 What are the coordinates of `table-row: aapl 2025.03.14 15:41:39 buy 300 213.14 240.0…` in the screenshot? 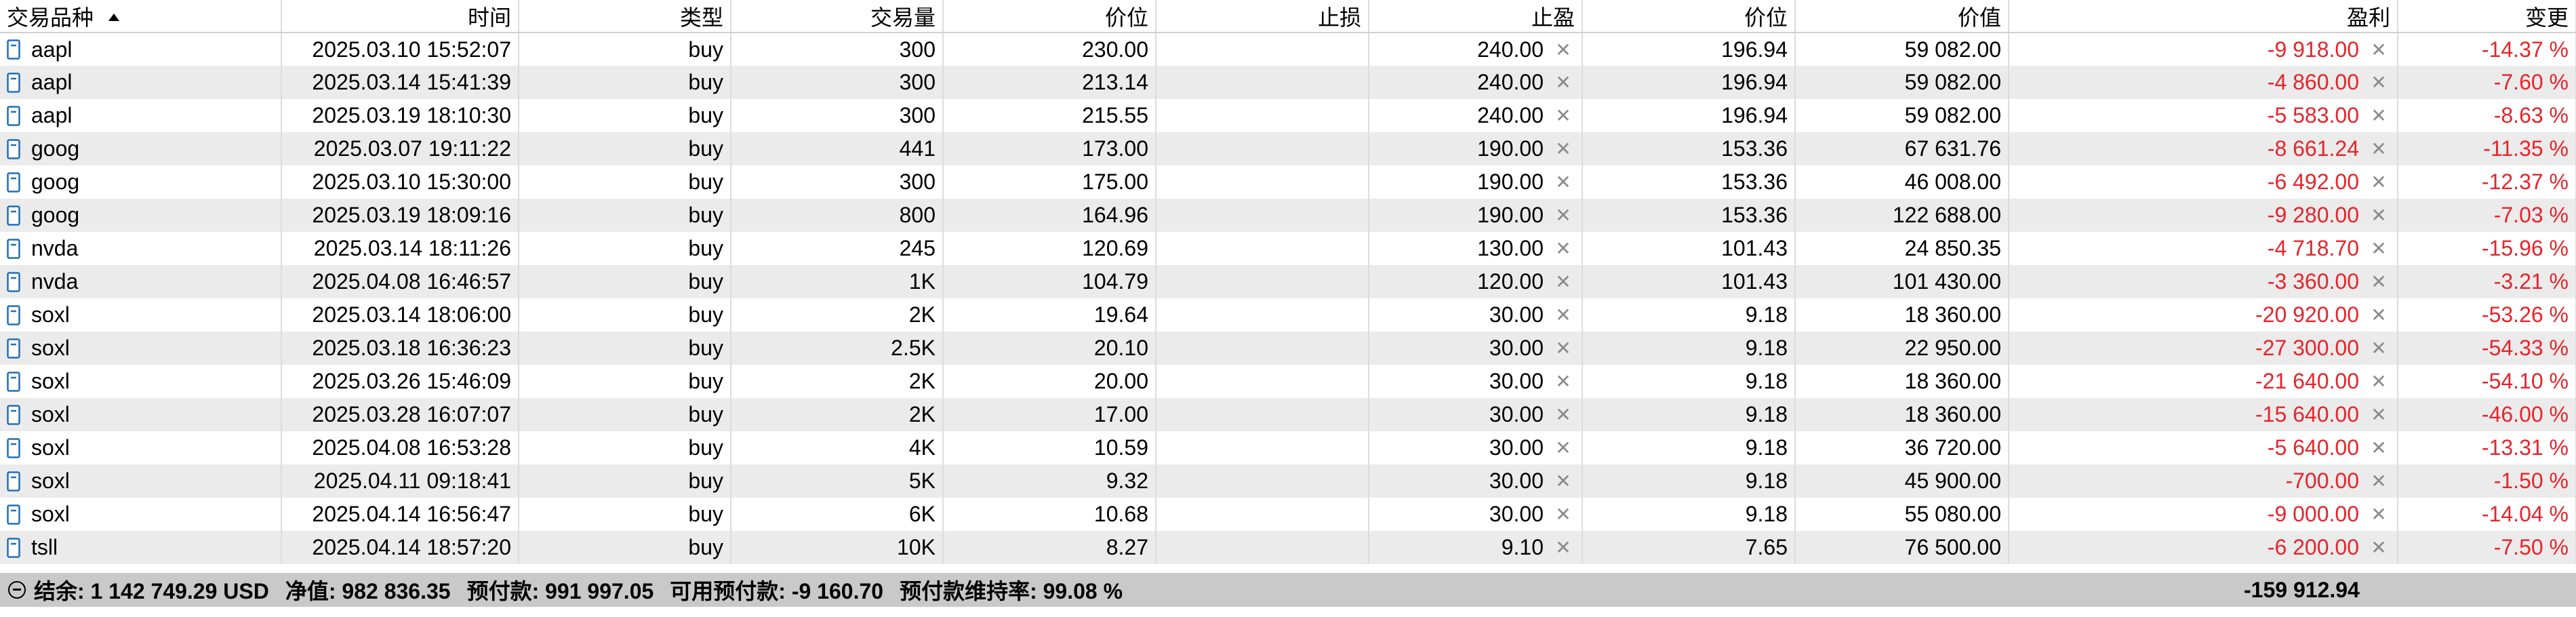 It's located at (1288, 82).